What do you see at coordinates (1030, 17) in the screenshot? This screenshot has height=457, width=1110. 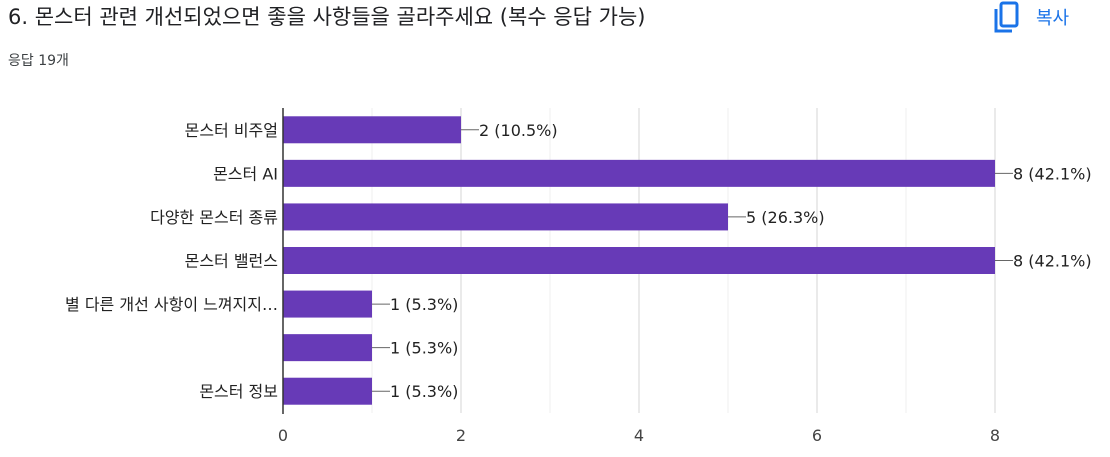 I see `copy-button: 복사` at bounding box center [1030, 17].